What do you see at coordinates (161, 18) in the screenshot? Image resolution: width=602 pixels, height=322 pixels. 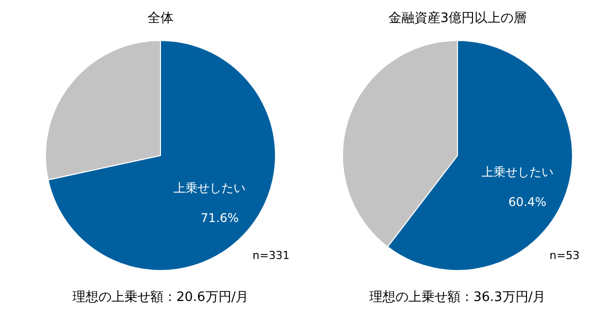 I see `chart-title: 全体` at bounding box center [161, 18].